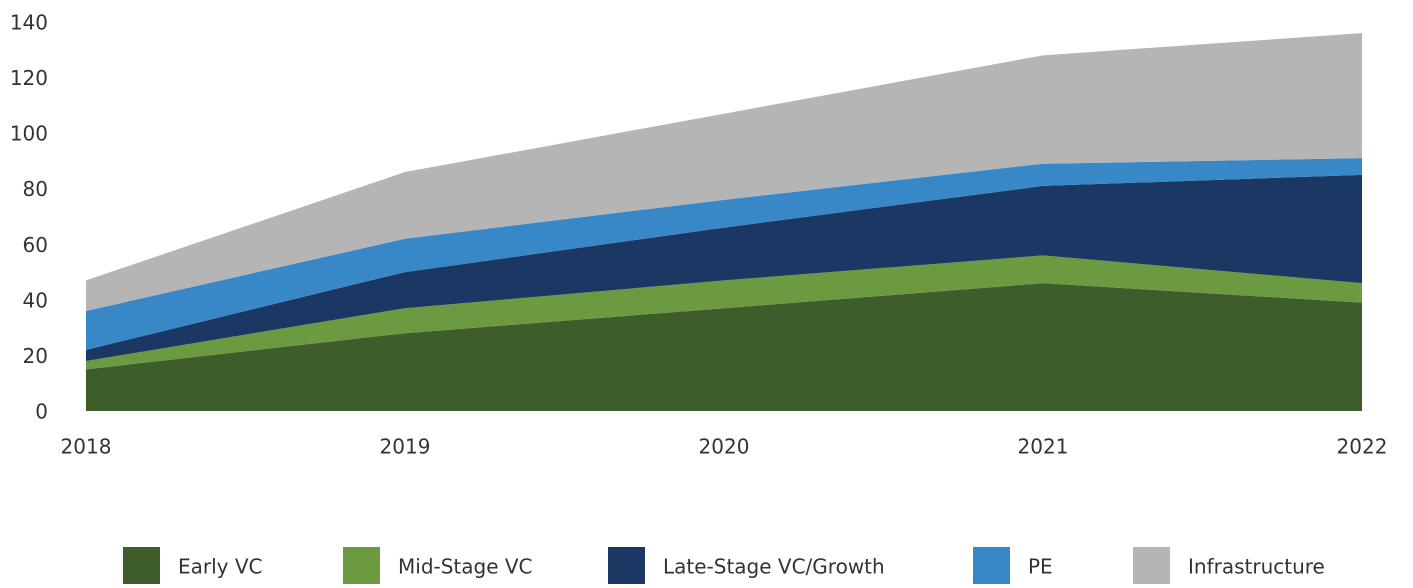  What do you see at coordinates (35, 189) in the screenshot?
I see `y-tick-label: 80` at bounding box center [35, 189].